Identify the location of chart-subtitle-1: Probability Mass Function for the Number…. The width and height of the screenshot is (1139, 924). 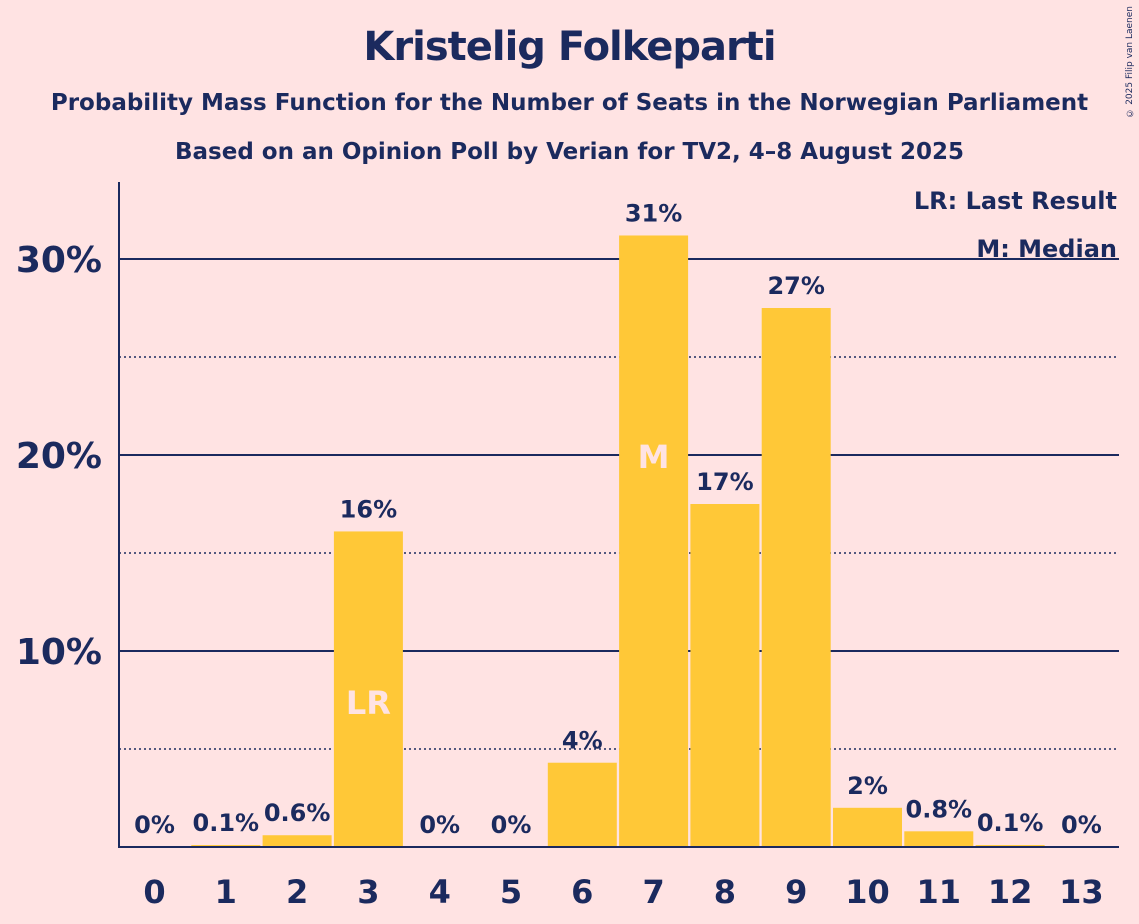
(569, 103).